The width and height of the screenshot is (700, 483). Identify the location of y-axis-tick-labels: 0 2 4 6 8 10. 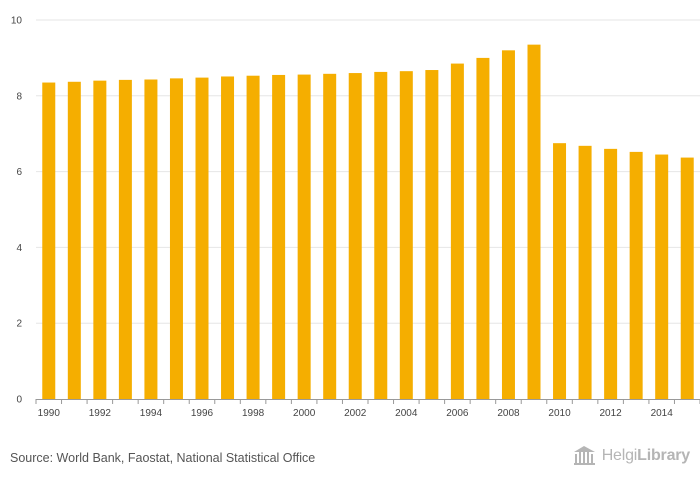
(17, 211).